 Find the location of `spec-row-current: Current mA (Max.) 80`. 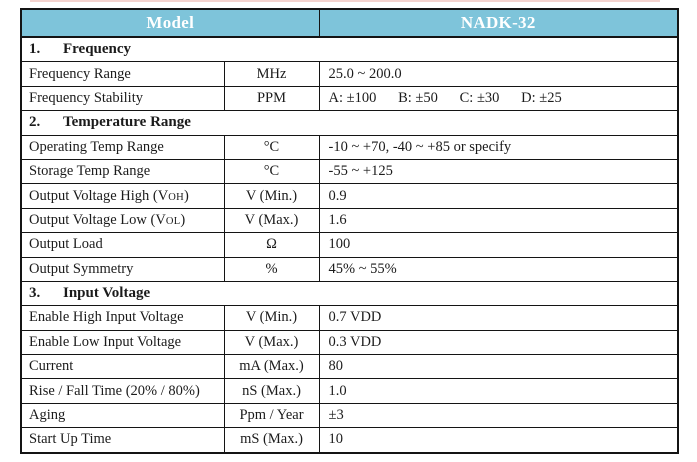

spec-row-current: Current mA (Max.) 80 is located at coordinates (349, 367).